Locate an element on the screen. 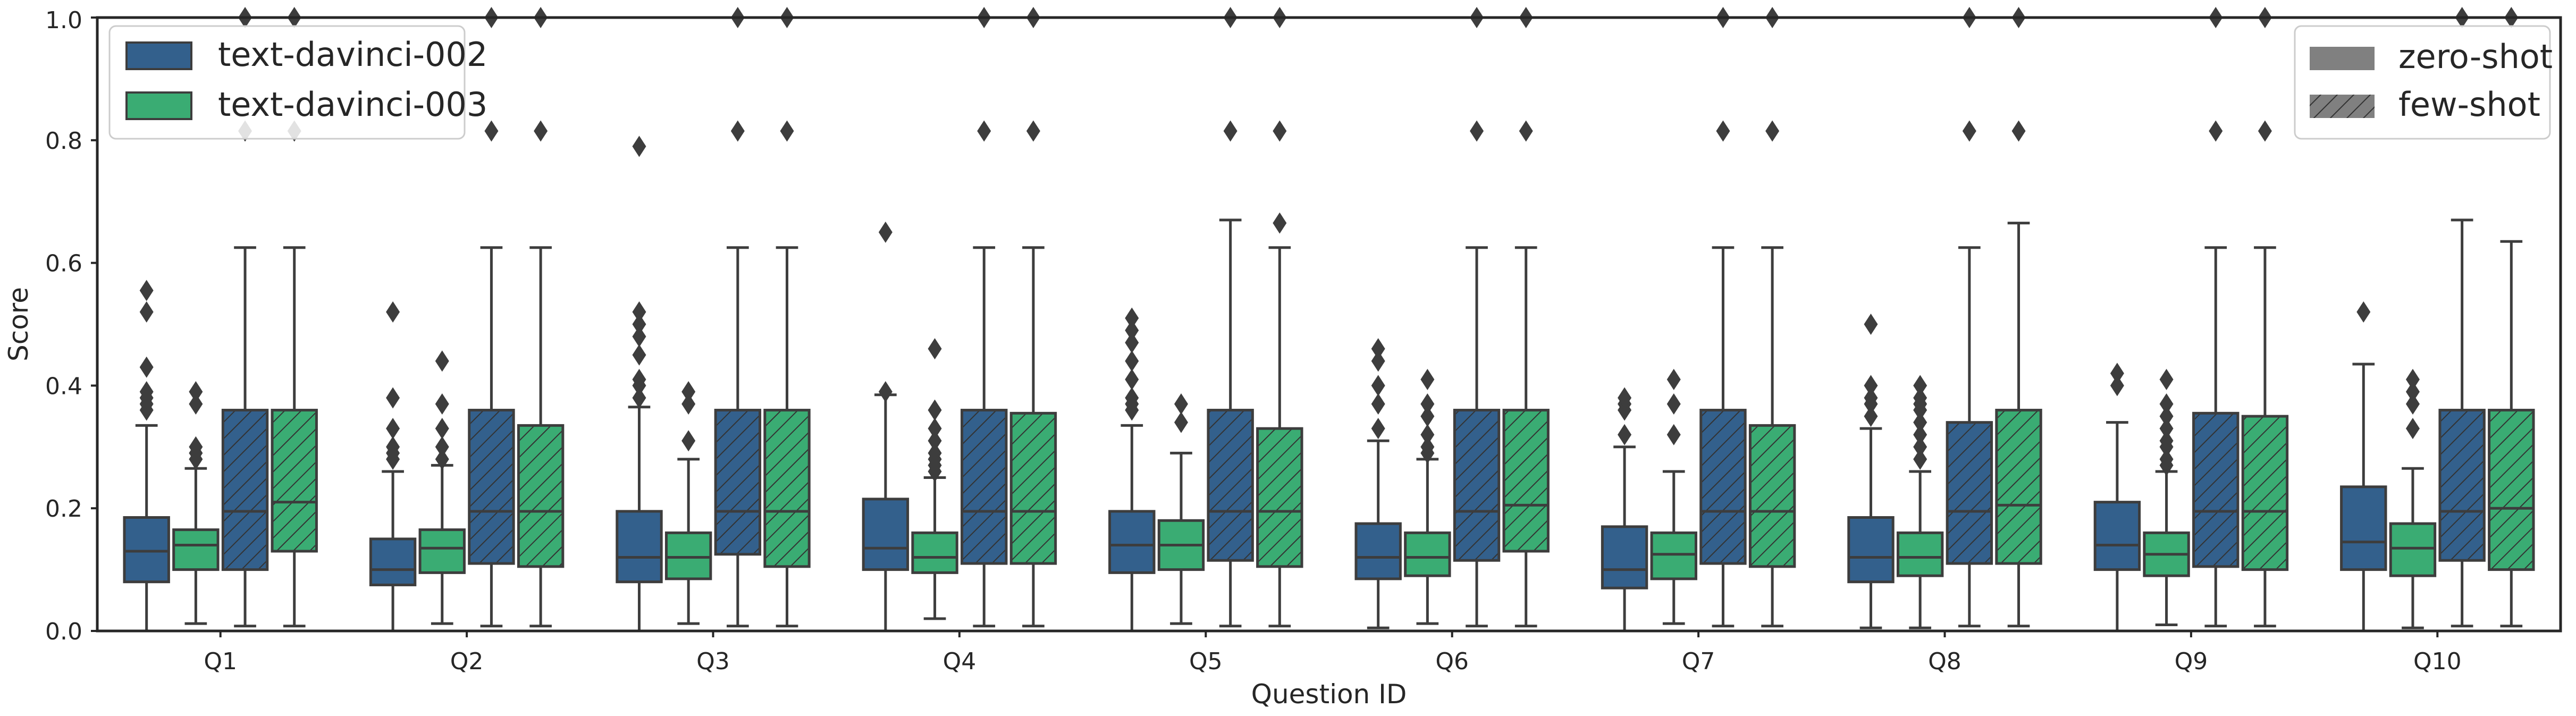  box-q6-text-davinci-002-few-shot is located at coordinates (1477, 317).